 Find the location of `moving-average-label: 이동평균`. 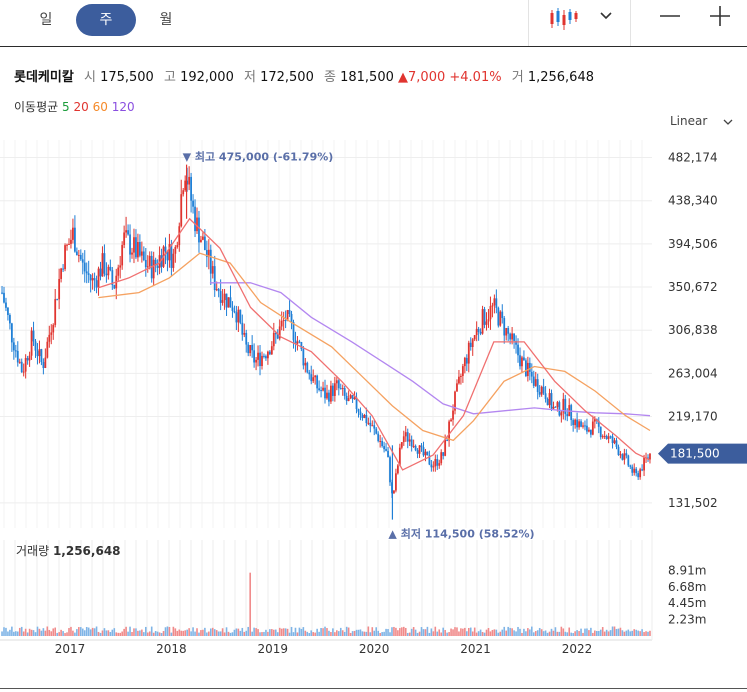

moving-average-label: 이동평균 is located at coordinates (36, 107).